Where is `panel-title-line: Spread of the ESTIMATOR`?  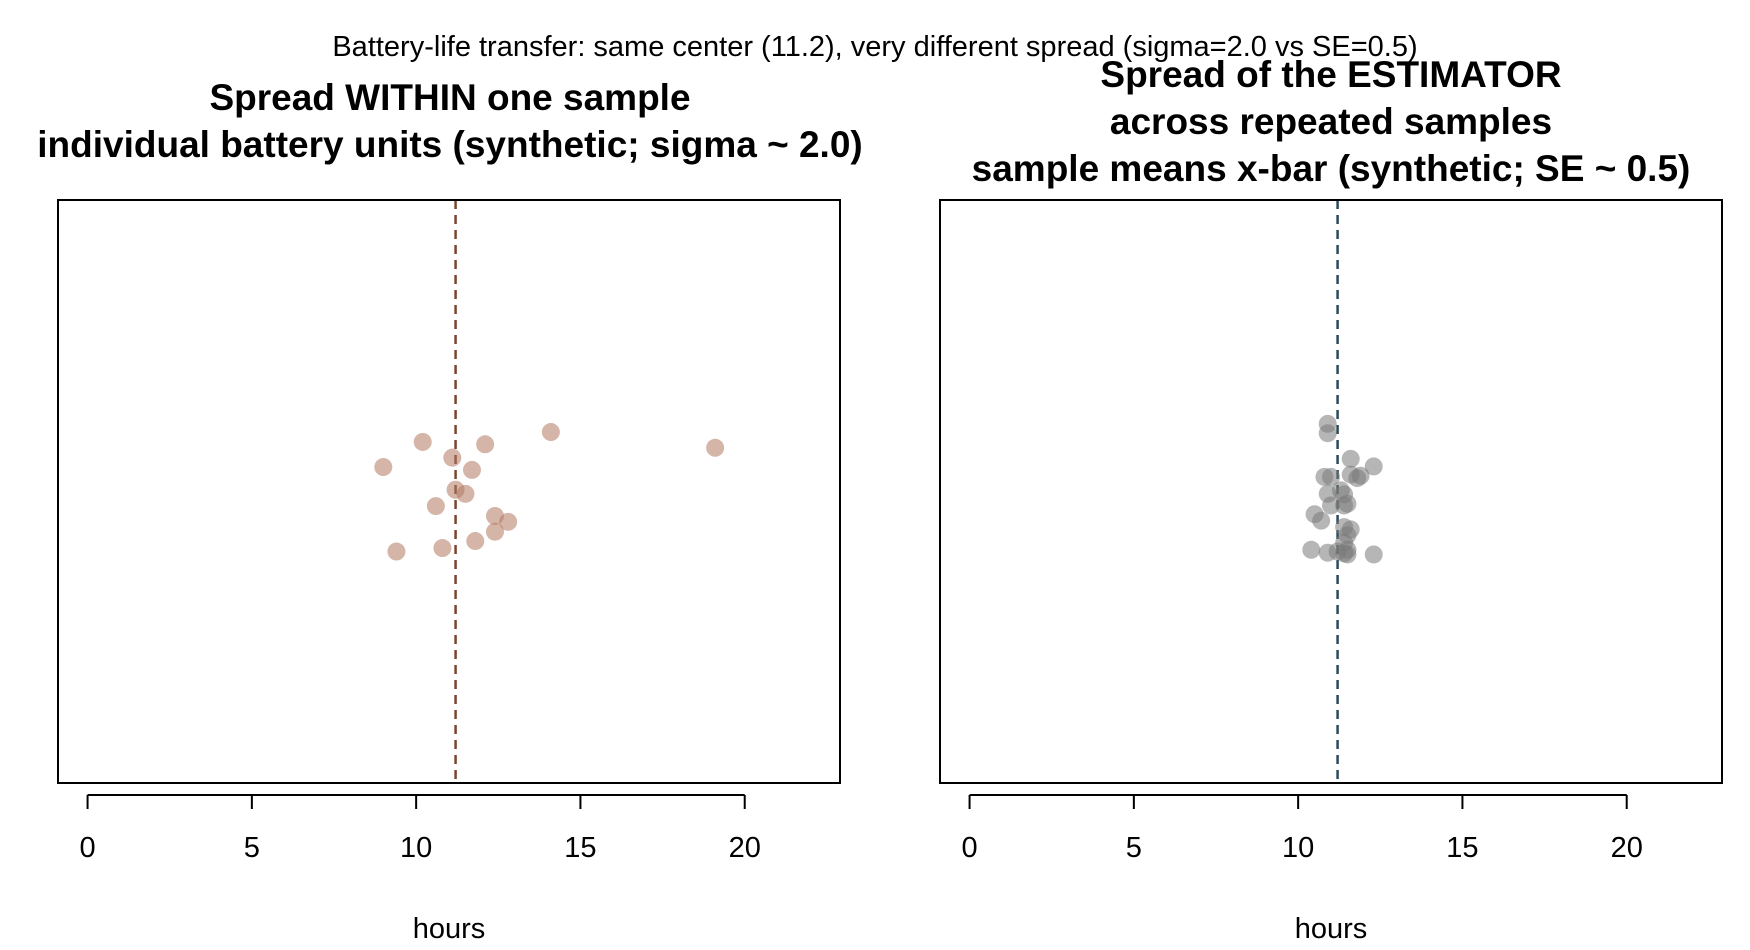
panel-title-line: Spread of the ESTIMATOR is located at coordinates (1330, 74).